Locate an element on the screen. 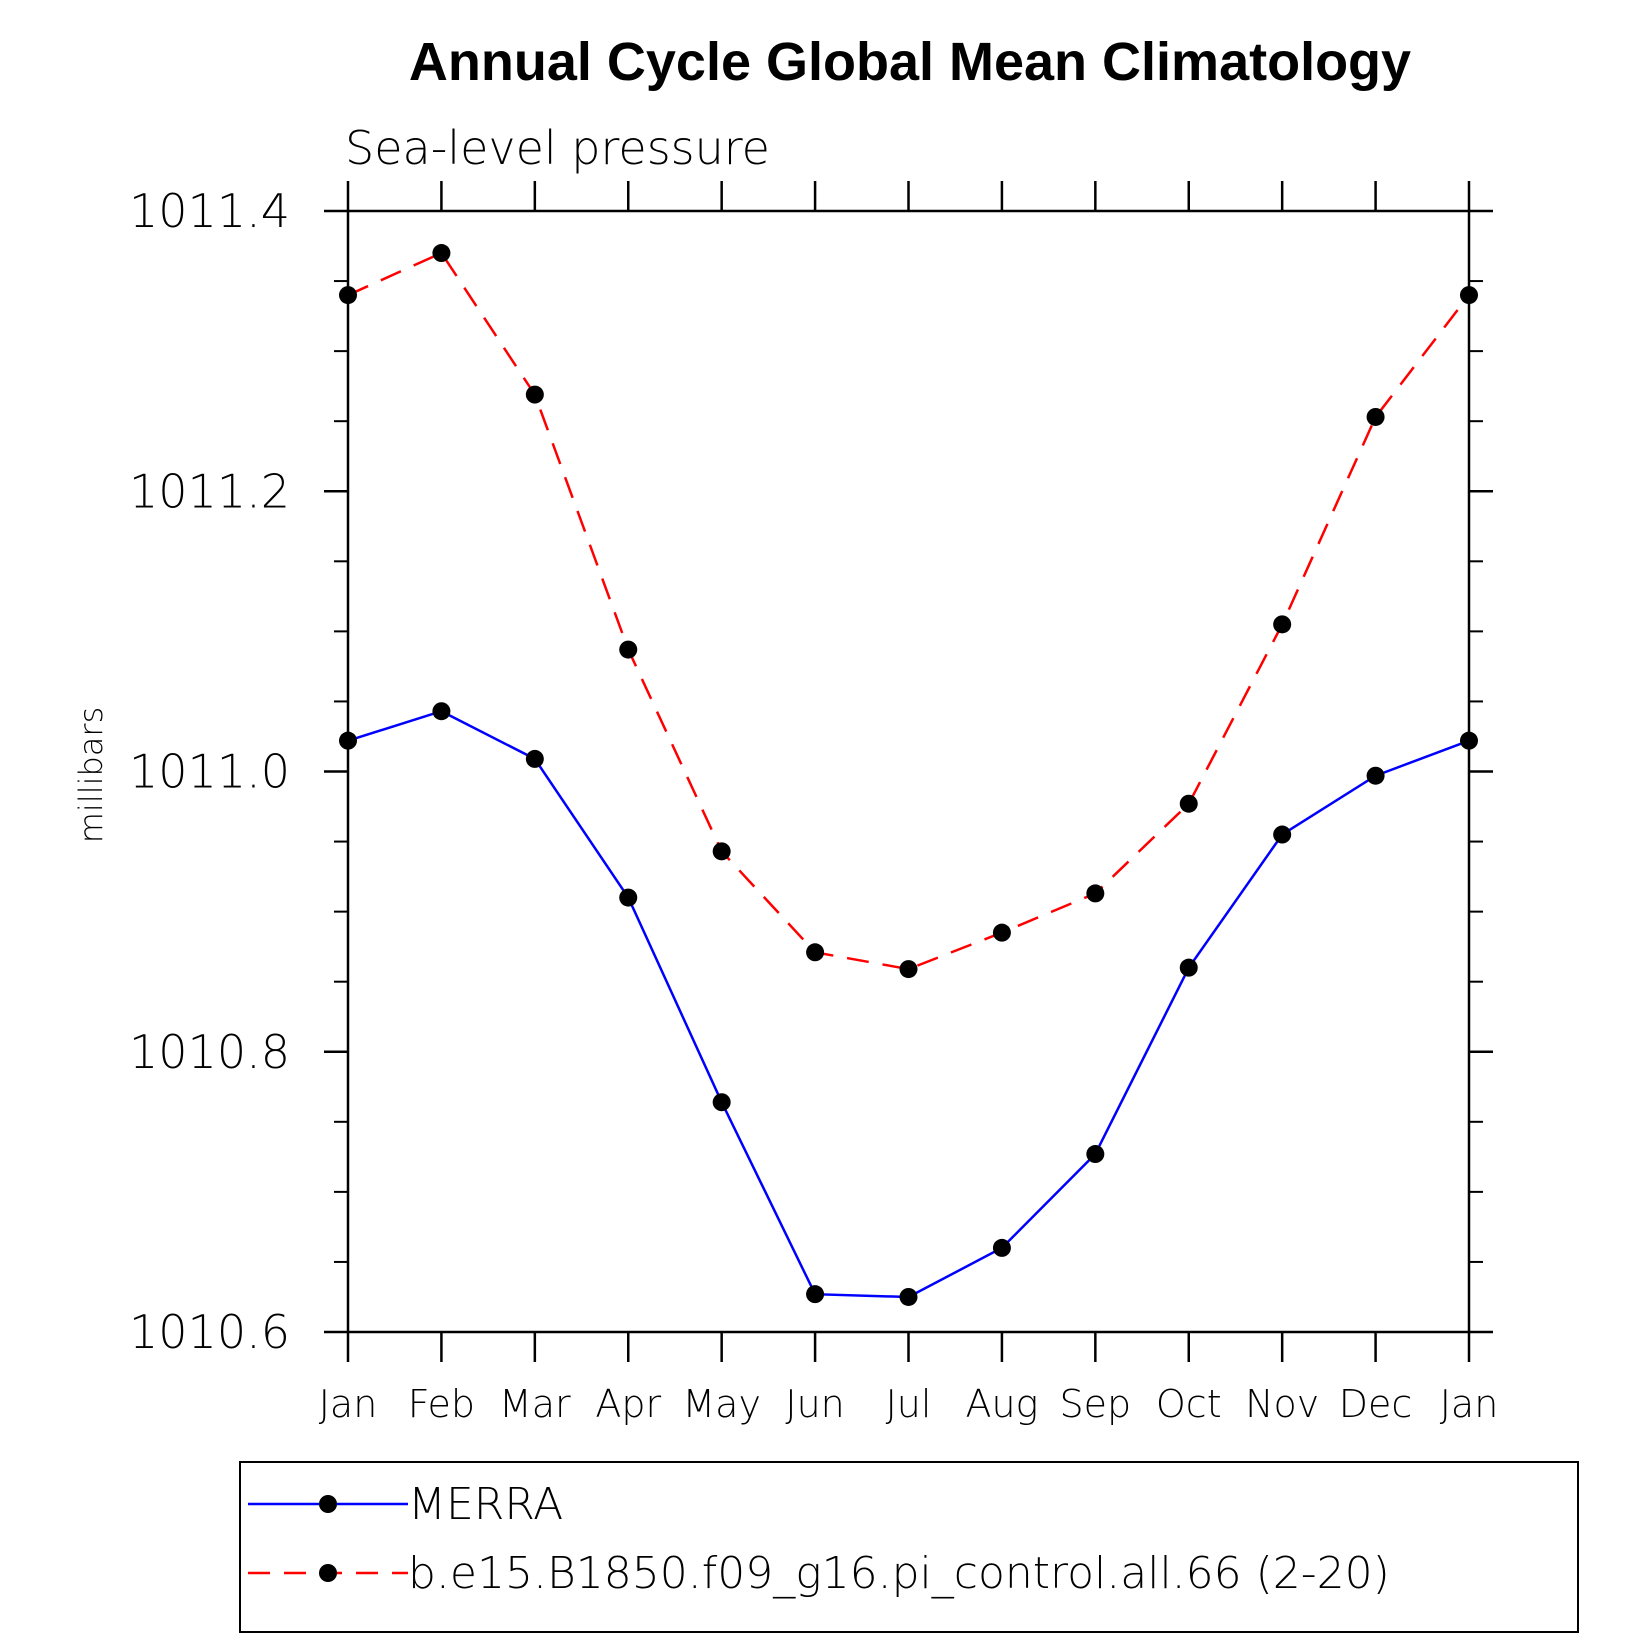 The height and width of the screenshot is (1641, 1641). x-tick-labels: Jan Feb Mar Apr May Jun Jul Aug Sep Oct Nov Dec Jan is located at coordinates (909, 1404).